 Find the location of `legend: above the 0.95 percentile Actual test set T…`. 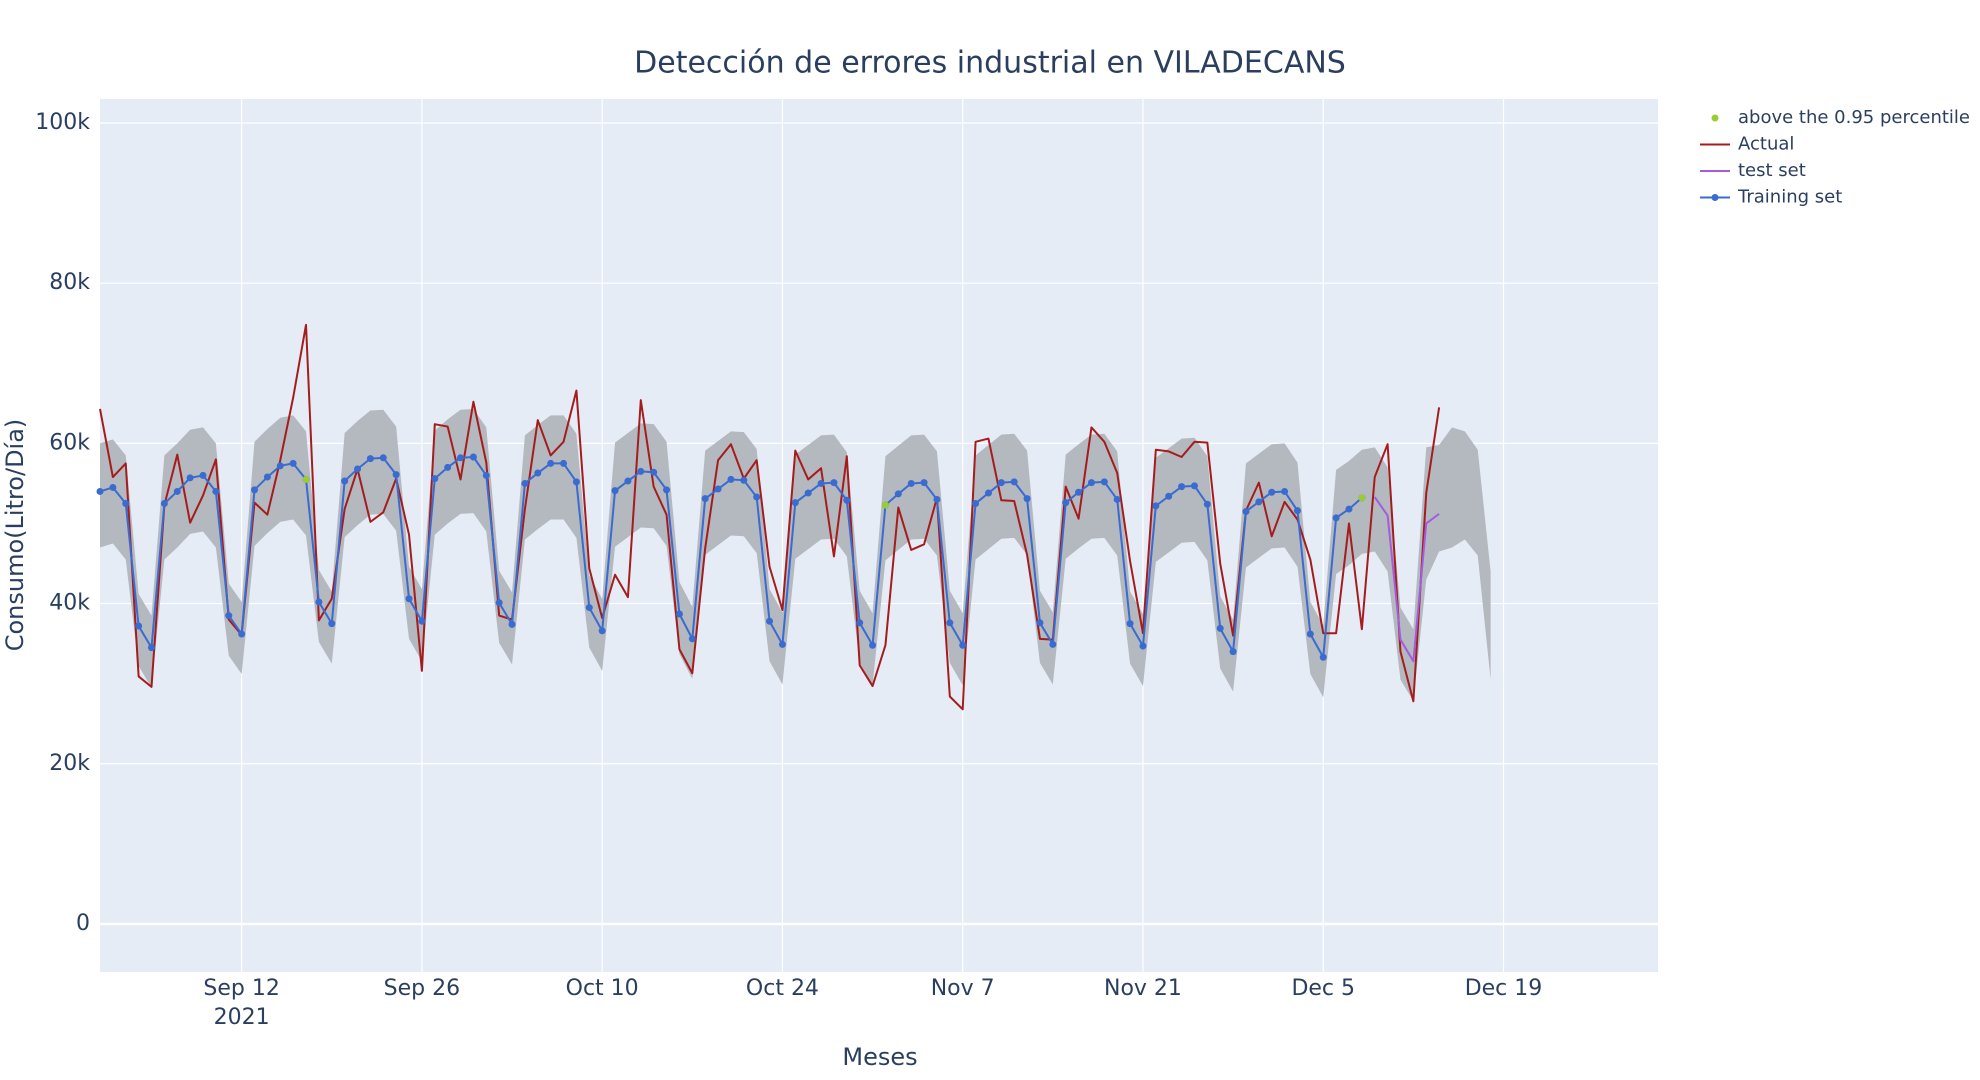

legend: above the 0.95 percentile Actual test set T… is located at coordinates (1835, 157).